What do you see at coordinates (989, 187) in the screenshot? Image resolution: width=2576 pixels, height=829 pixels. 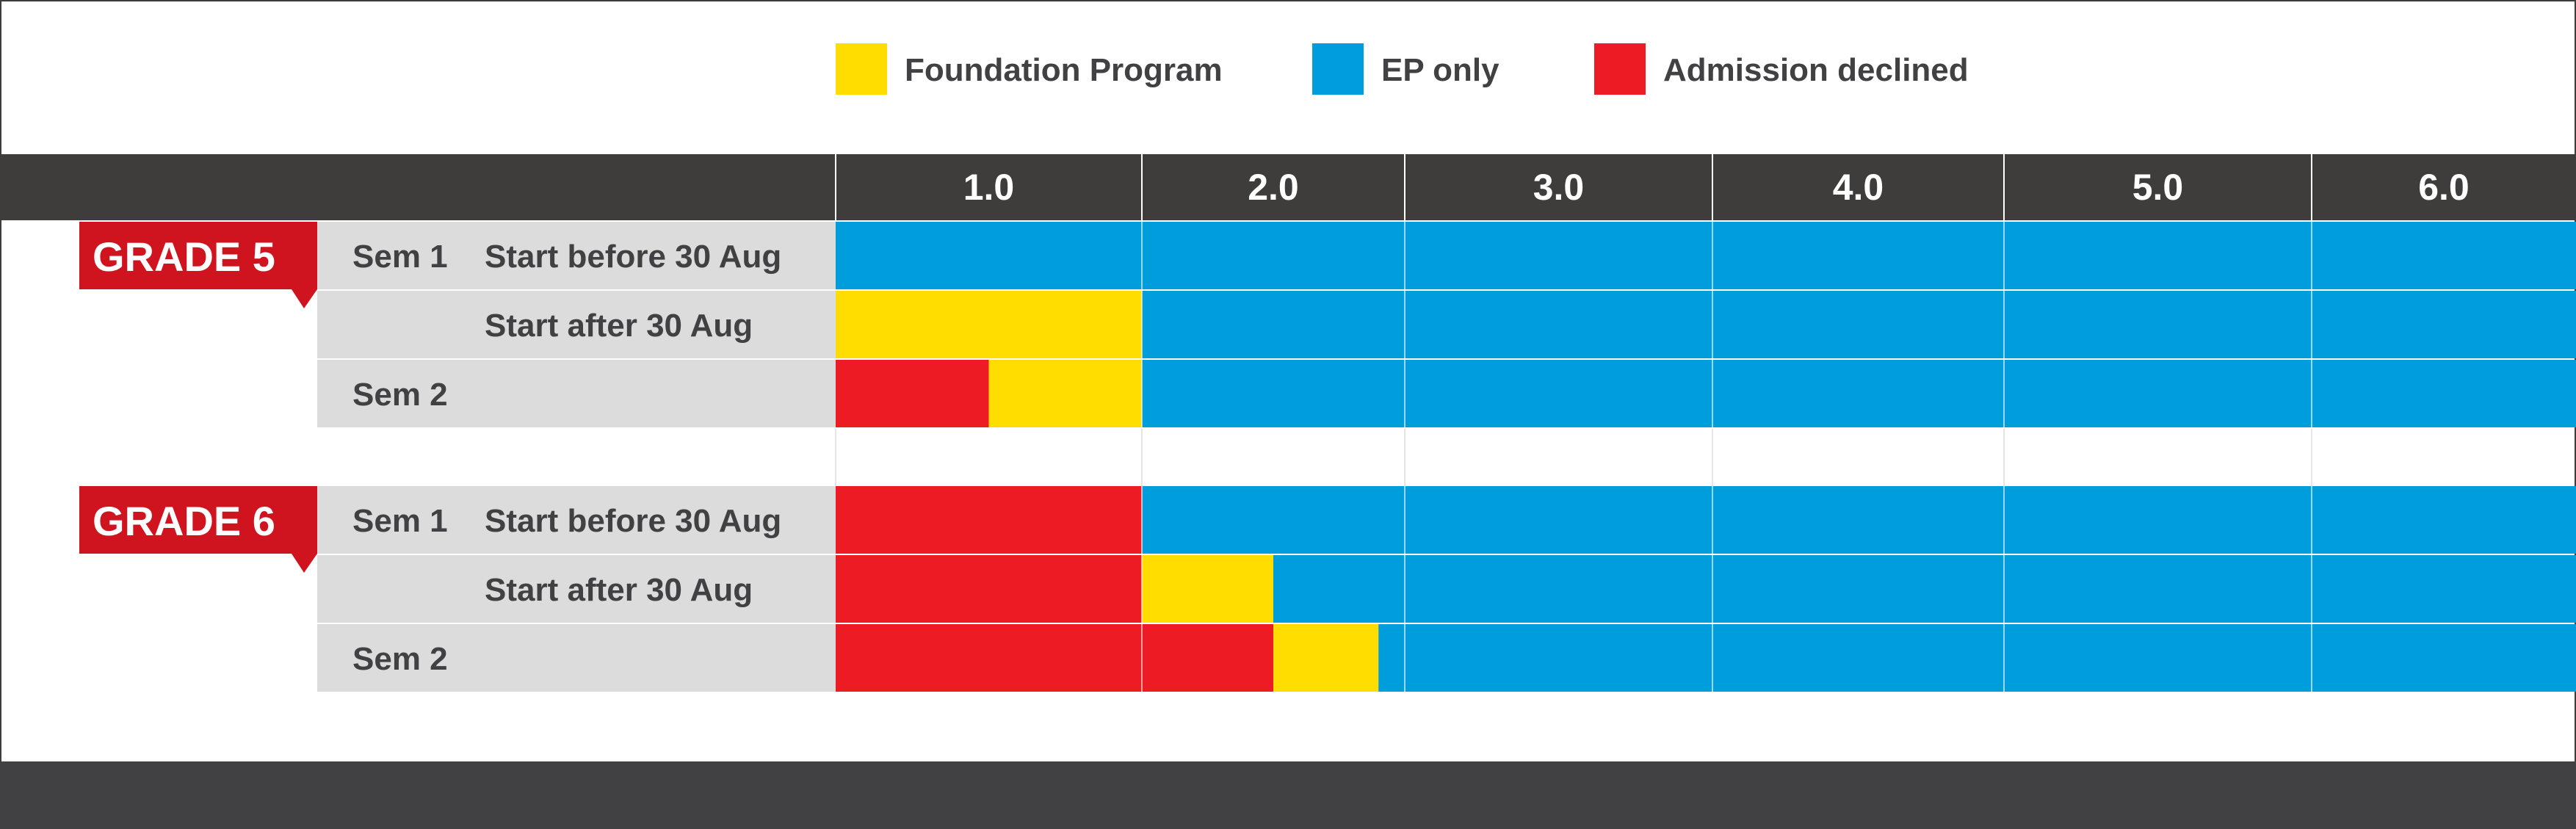 I see `x-tick-label: 1.0` at bounding box center [989, 187].